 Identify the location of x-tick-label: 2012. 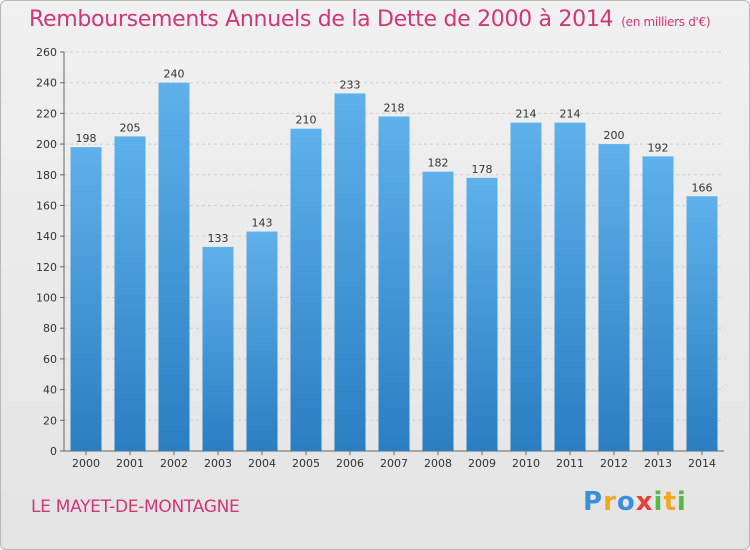
(614, 463).